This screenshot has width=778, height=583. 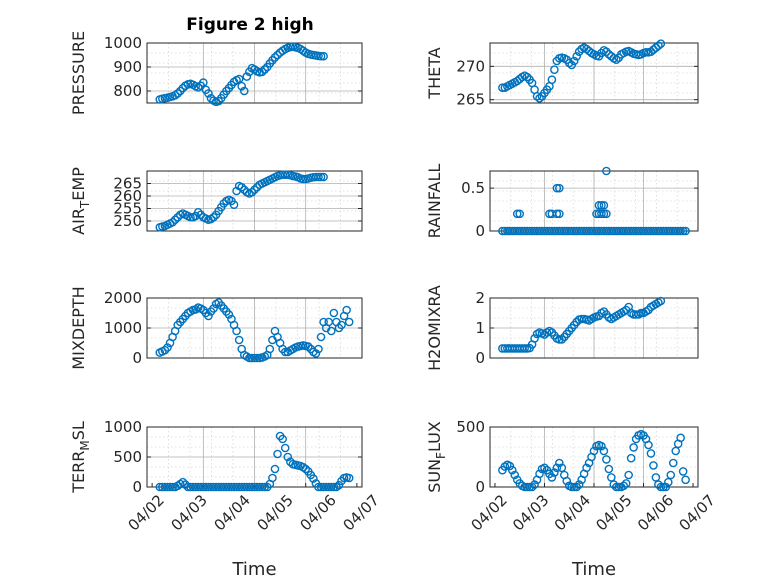 I want to click on figure-title: Figure 2 high, so click(x=250, y=25).